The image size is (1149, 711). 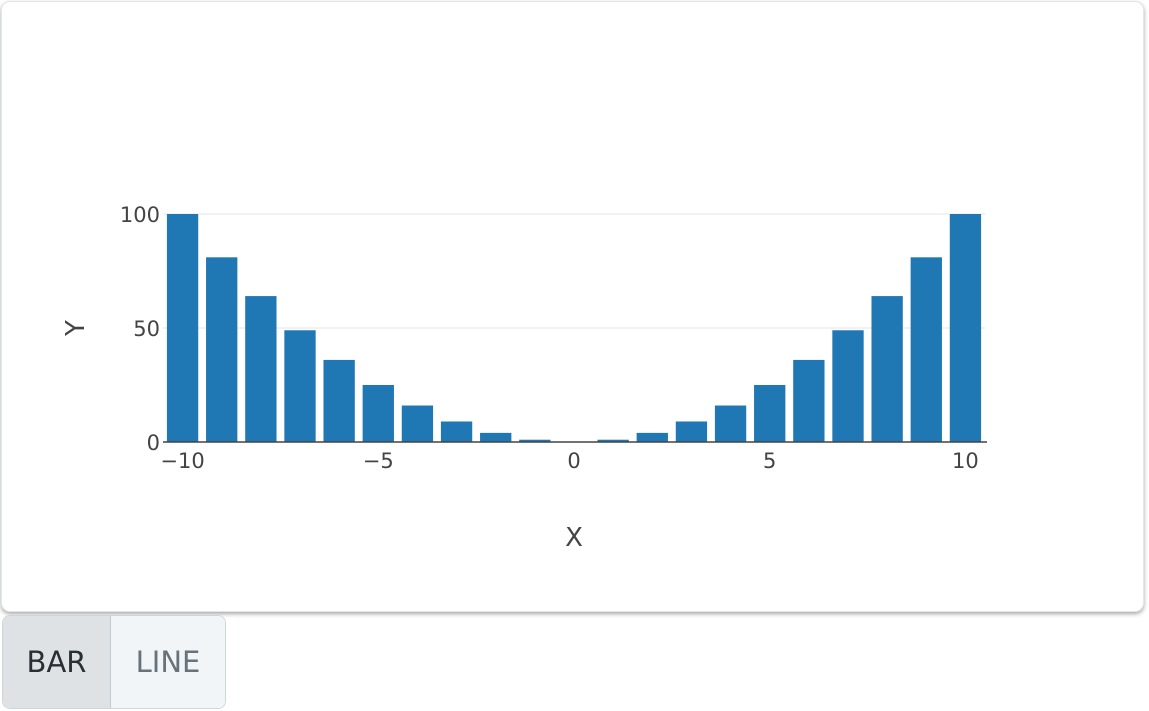 What do you see at coordinates (573, 461) in the screenshot?
I see `x-tick-label: 0` at bounding box center [573, 461].